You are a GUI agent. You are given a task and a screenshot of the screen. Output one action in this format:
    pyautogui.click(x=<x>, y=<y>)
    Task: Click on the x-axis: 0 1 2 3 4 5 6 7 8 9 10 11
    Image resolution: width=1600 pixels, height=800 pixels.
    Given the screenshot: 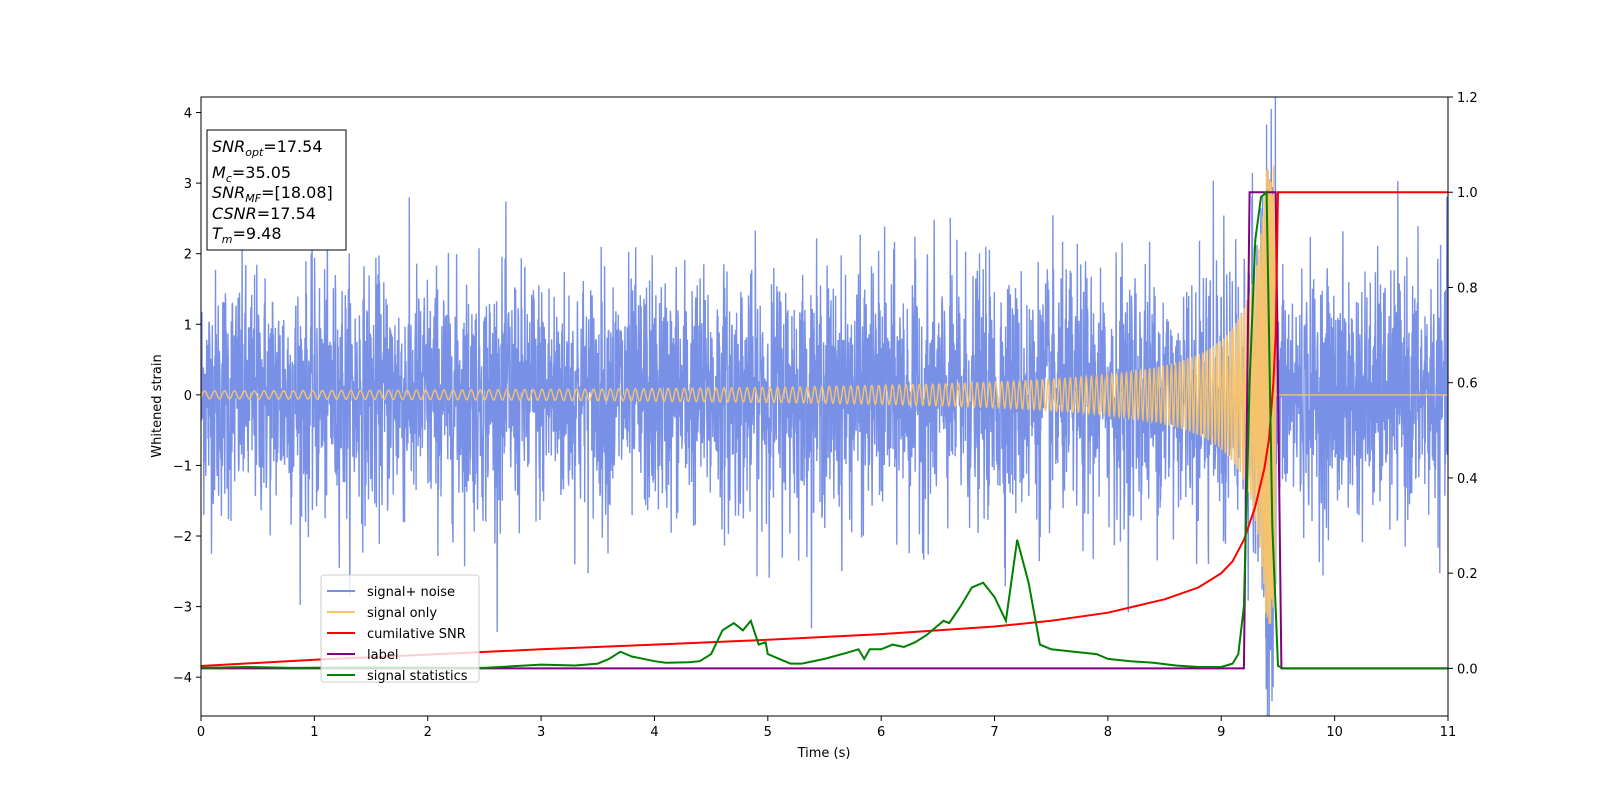 What is the action you would take?
    pyautogui.click(x=826, y=728)
    